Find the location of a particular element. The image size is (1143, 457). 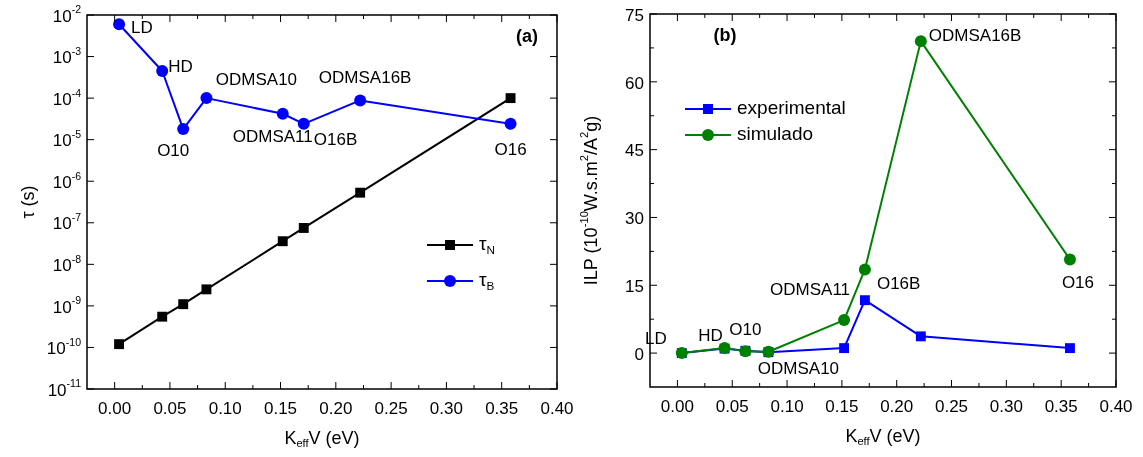

legend-label: experimental is located at coordinates (791, 108).